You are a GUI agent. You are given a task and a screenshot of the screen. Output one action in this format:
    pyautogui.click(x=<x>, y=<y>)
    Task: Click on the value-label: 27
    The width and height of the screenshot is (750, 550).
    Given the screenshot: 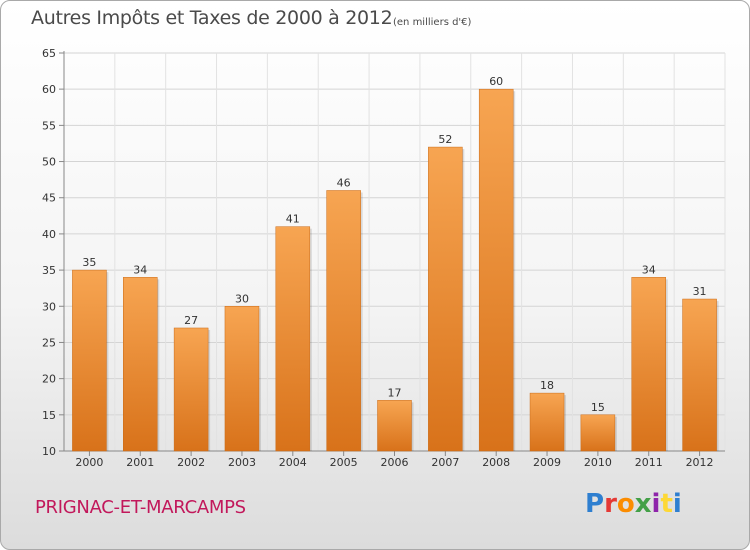 What is the action you would take?
    pyautogui.click(x=191, y=320)
    